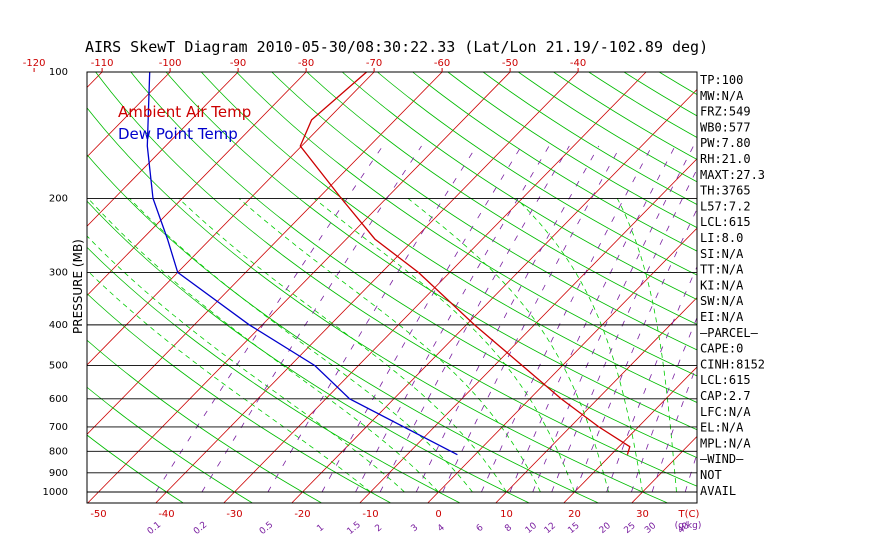 The width and height of the screenshot is (870, 560). I want to click on bottom-temp-tick-label: 30, so click(642, 514).